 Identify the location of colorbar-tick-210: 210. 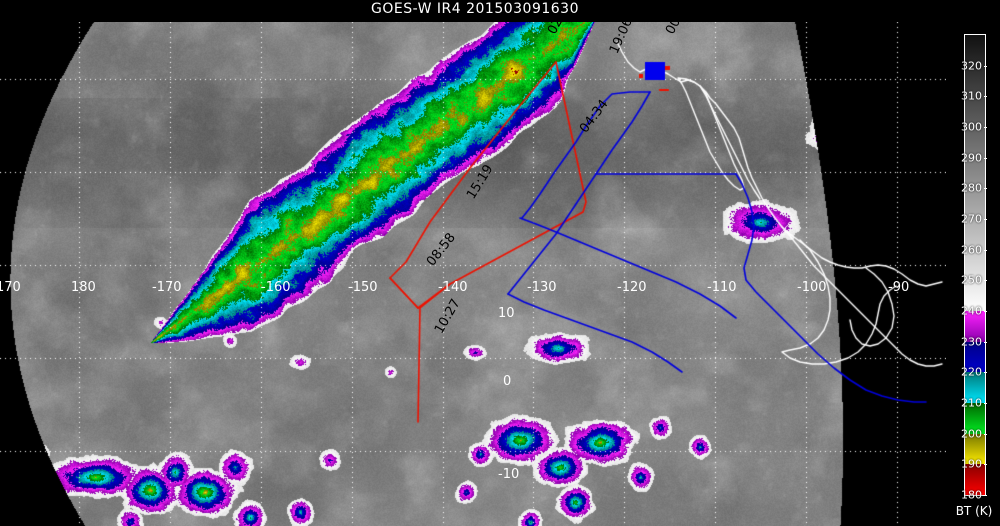
(971, 403).